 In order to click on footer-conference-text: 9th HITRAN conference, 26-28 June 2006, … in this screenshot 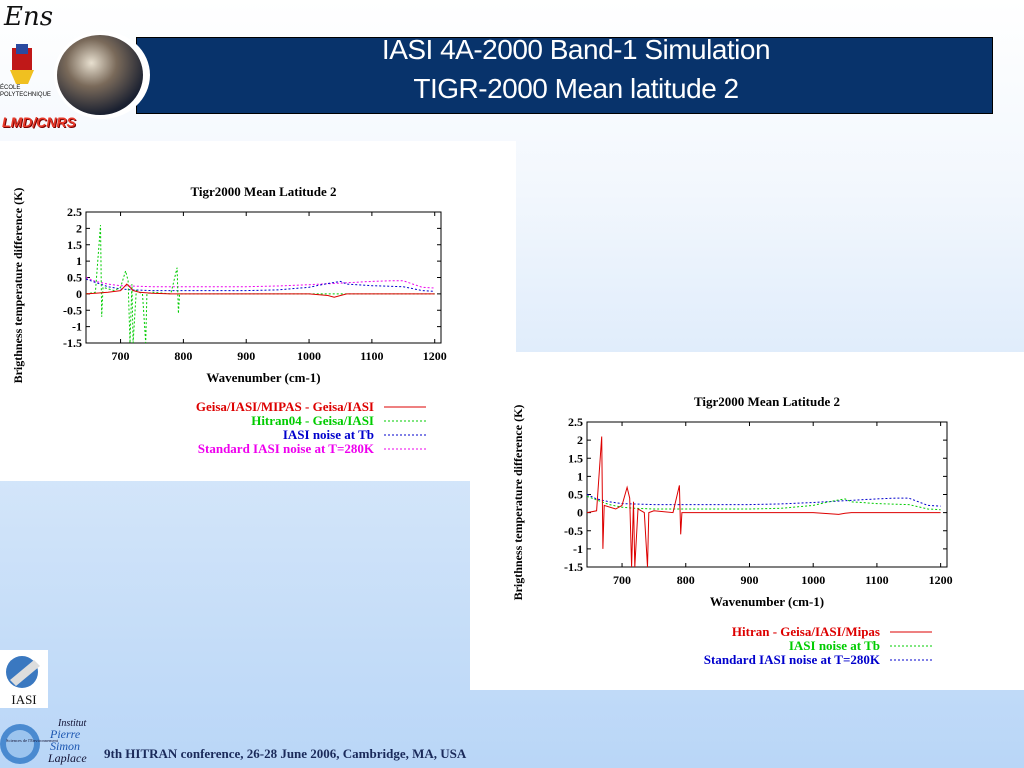, I will do `click(285, 753)`.